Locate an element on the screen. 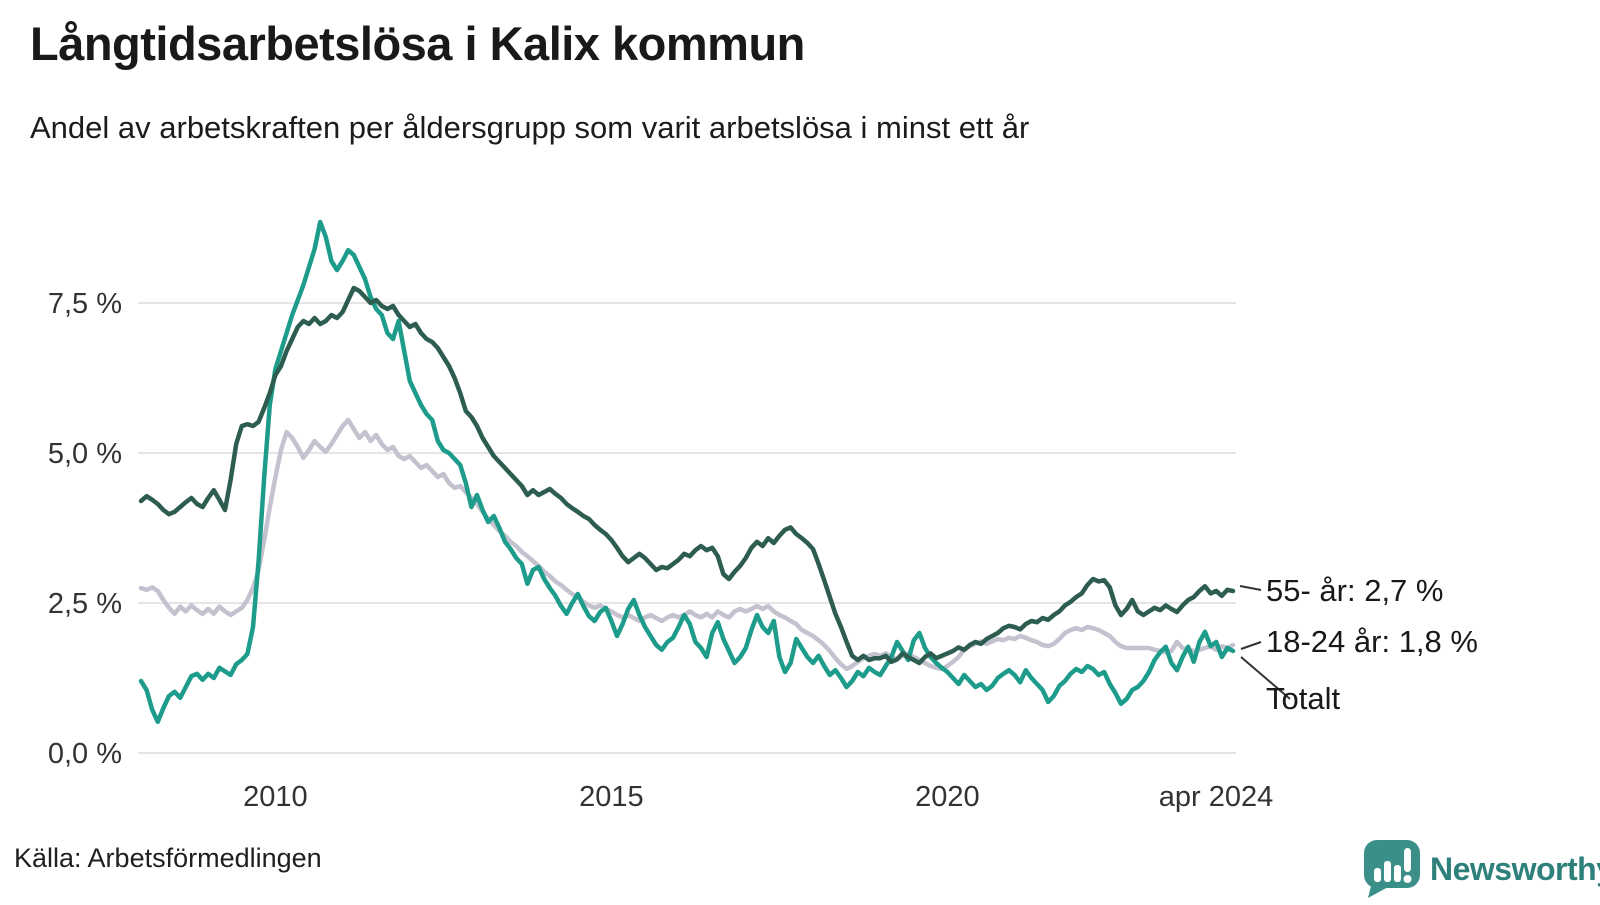 The height and width of the screenshot is (905, 1600). y-tick-label: 5,0 % is located at coordinates (85, 454).